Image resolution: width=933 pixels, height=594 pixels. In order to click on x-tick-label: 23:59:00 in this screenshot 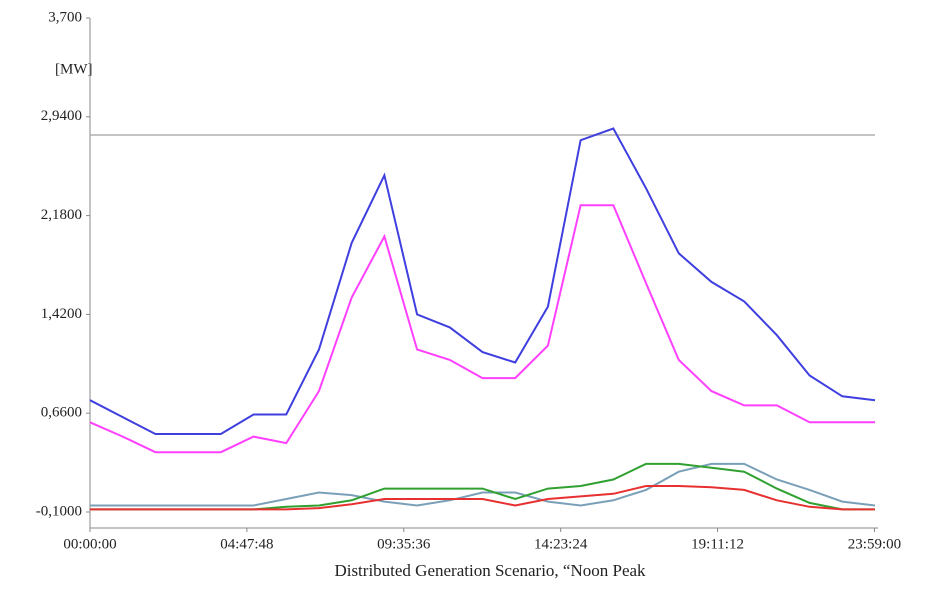, I will do `click(874, 544)`.